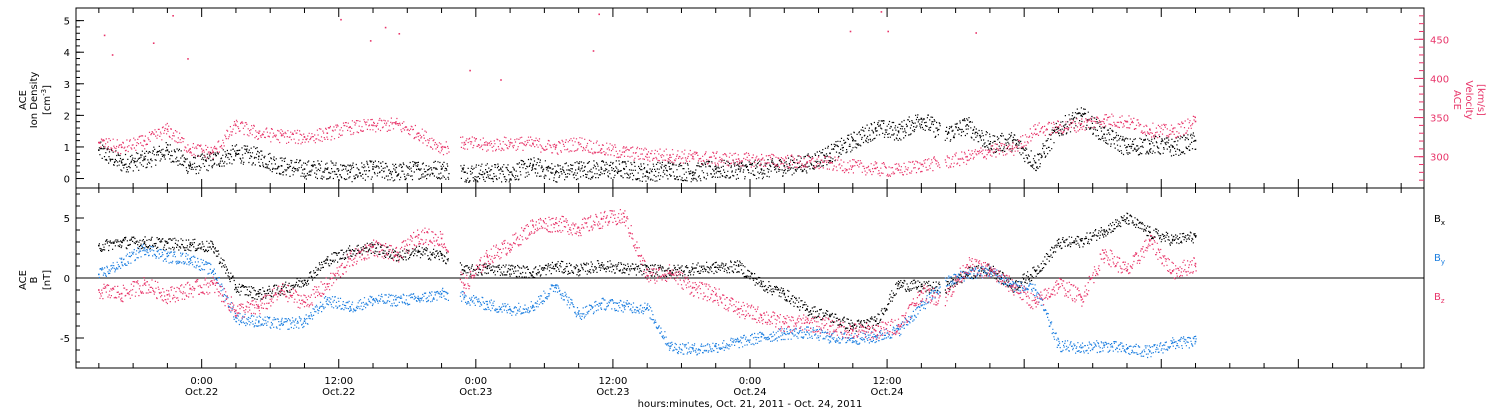 Image resolution: width=1500 pixels, height=414 pixels. What do you see at coordinates (1437, 258) in the screenshot?
I see `legend-by-base: B` at bounding box center [1437, 258].